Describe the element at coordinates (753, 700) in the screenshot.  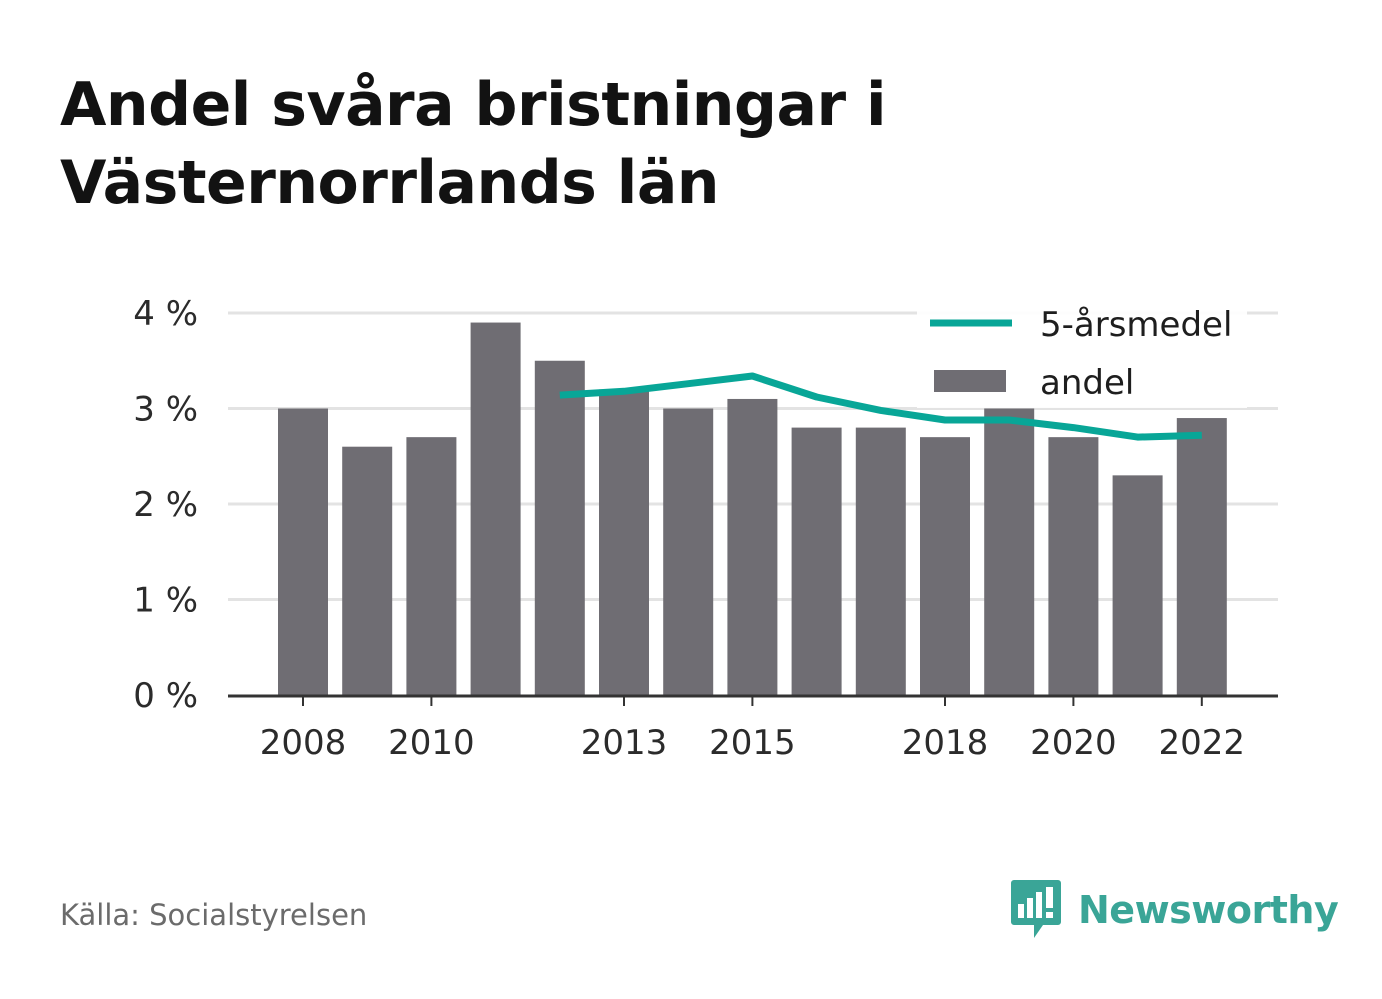
I see `x-axis` at that location.